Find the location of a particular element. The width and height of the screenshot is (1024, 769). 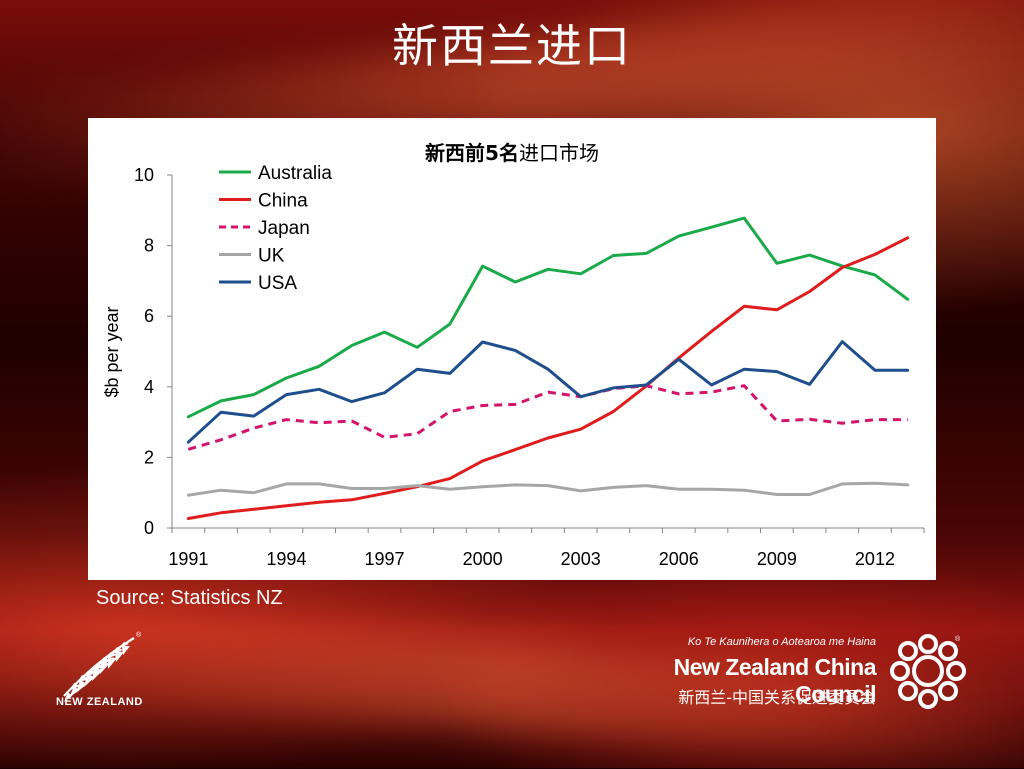

legend-label-usa: USA is located at coordinates (277, 283).